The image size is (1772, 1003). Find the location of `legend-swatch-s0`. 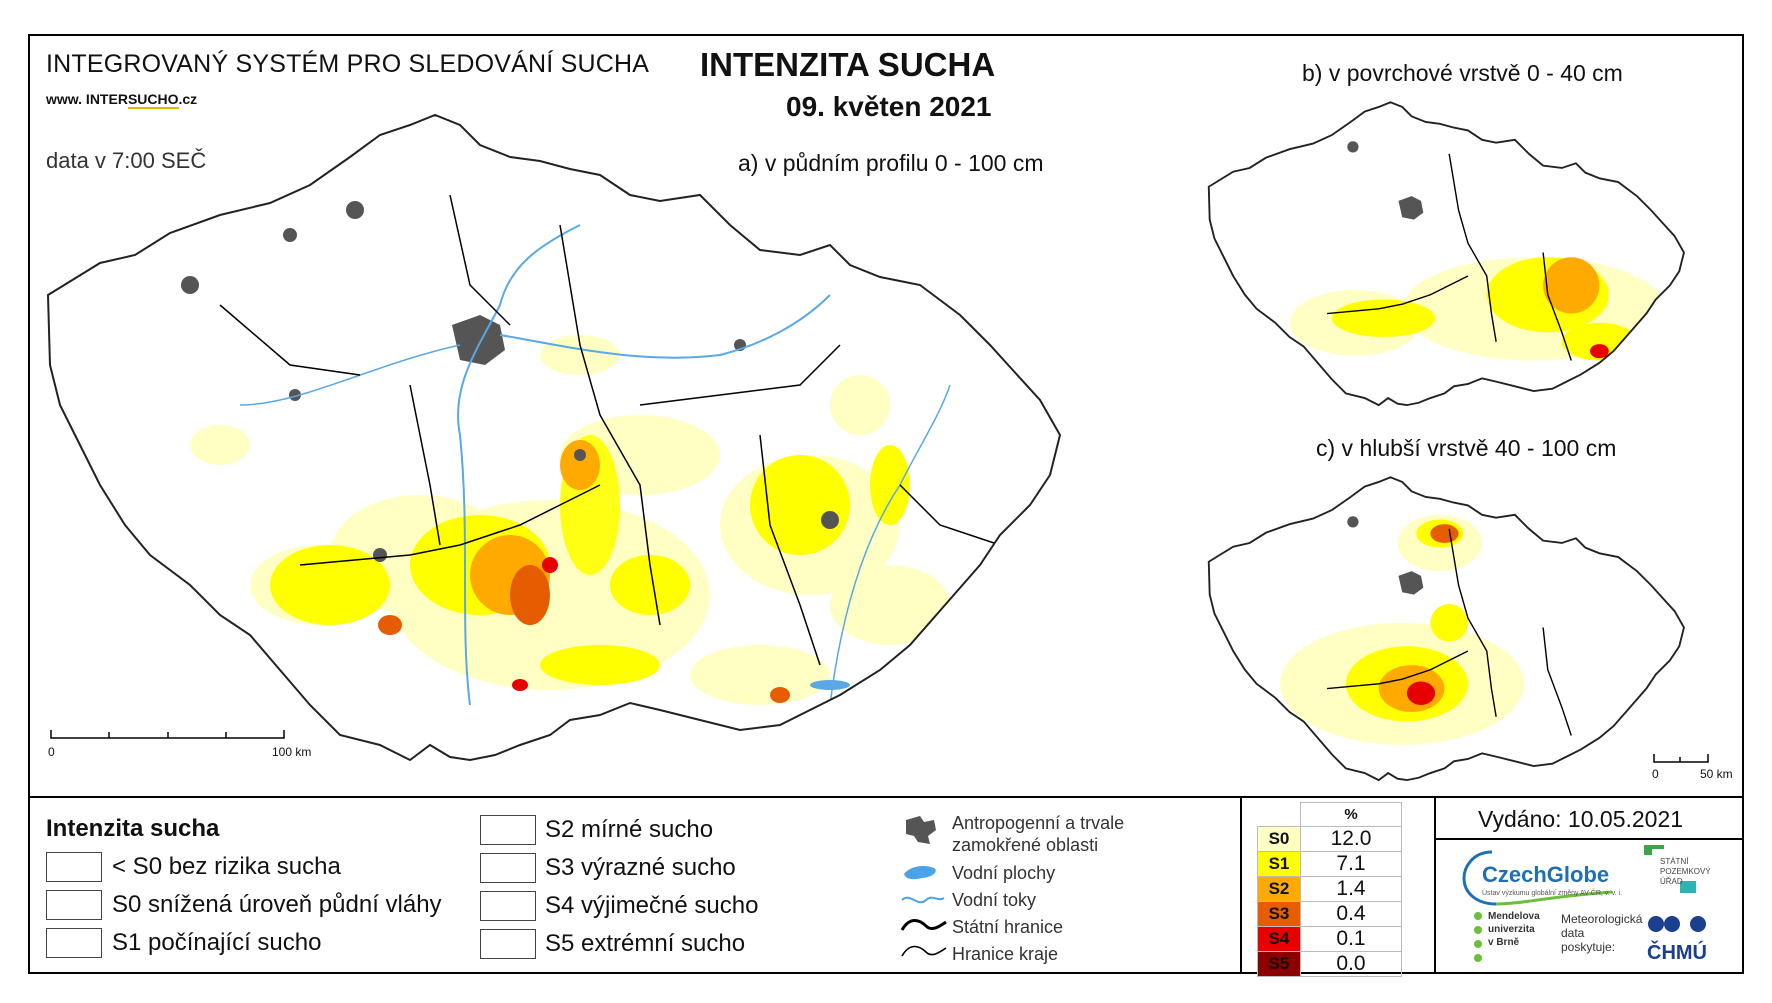

legend-swatch-s0 is located at coordinates (74, 905).